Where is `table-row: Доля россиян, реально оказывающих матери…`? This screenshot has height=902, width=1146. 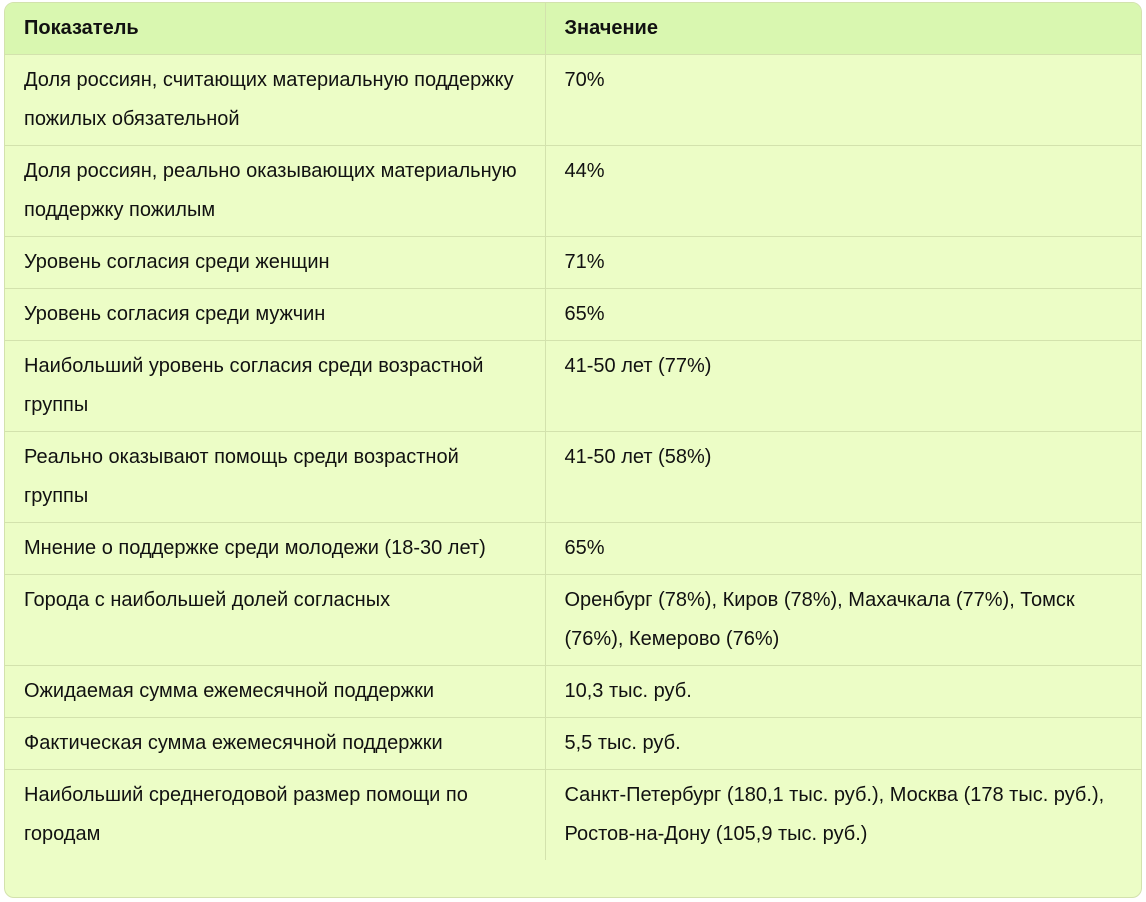
table-row: Доля россиян, реально оказывающих матери… is located at coordinates (573, 191).